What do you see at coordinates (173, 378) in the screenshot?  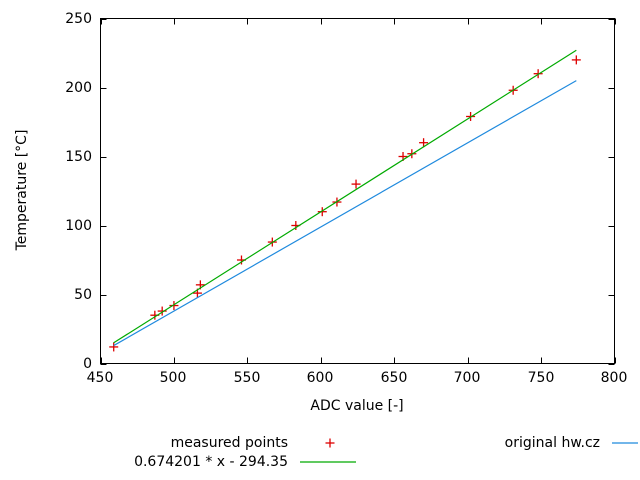 I see `x-tick-label-500: 500` at bounding box center [173, 378].